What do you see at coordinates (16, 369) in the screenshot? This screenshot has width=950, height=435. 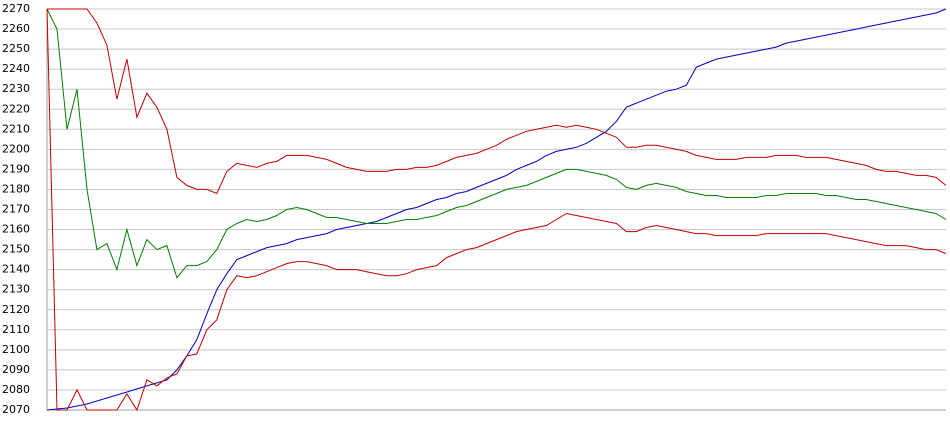 I see `y-tick-label: 2090` at bounding box center [16, 369].